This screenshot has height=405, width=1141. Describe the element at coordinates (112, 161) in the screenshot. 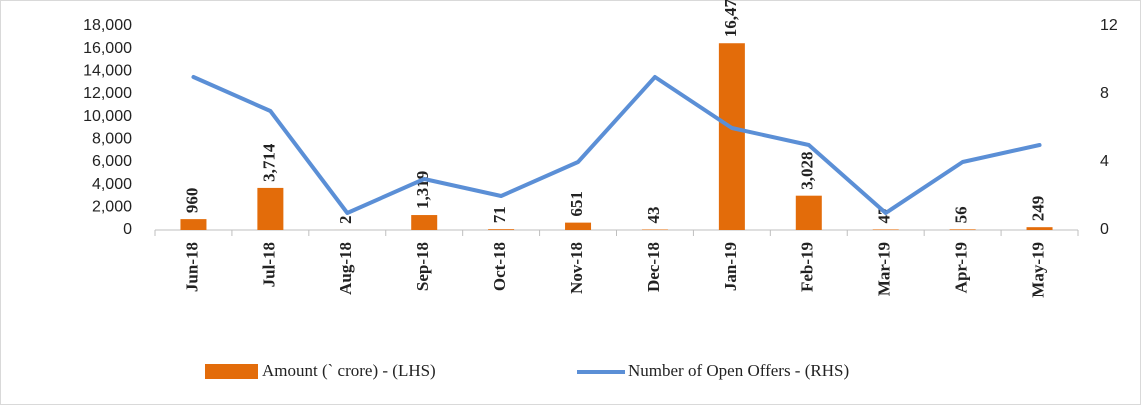

I see `y-tick-label: 6,000` at that location.